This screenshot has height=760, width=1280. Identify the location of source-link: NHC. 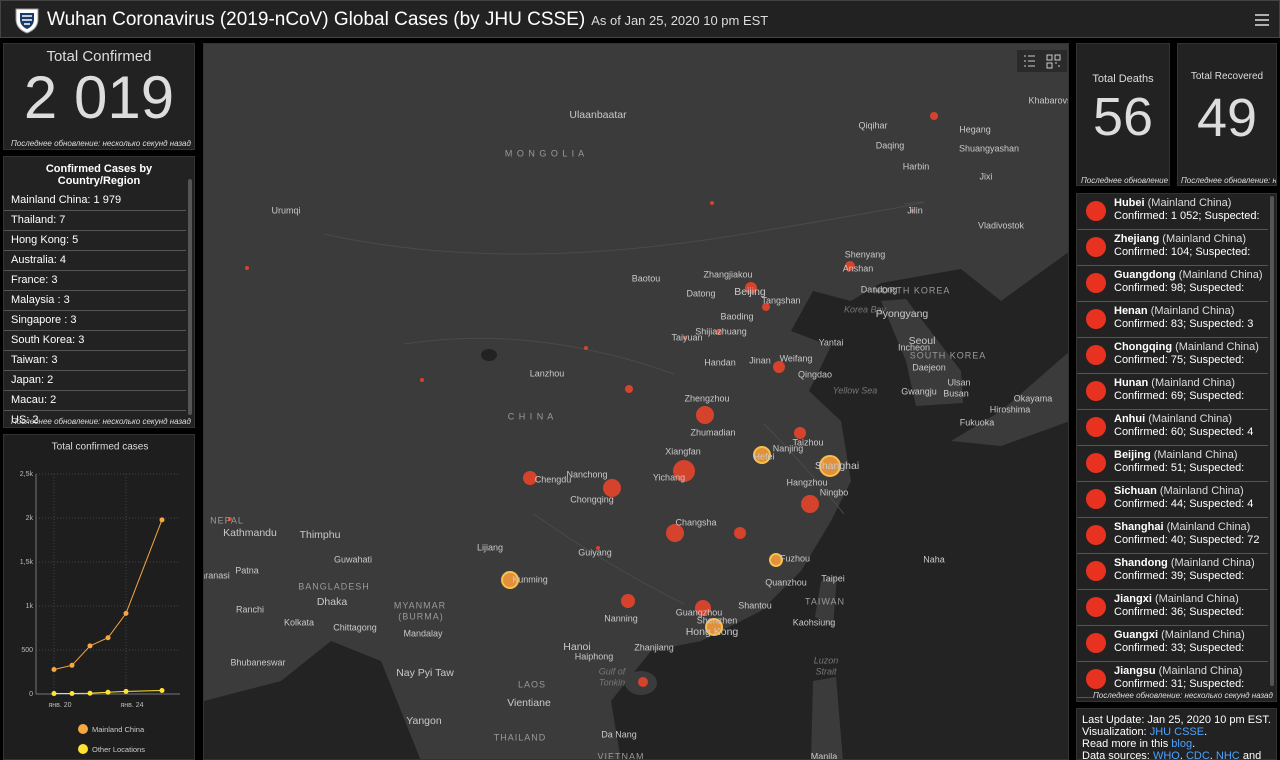
(1227, 755).